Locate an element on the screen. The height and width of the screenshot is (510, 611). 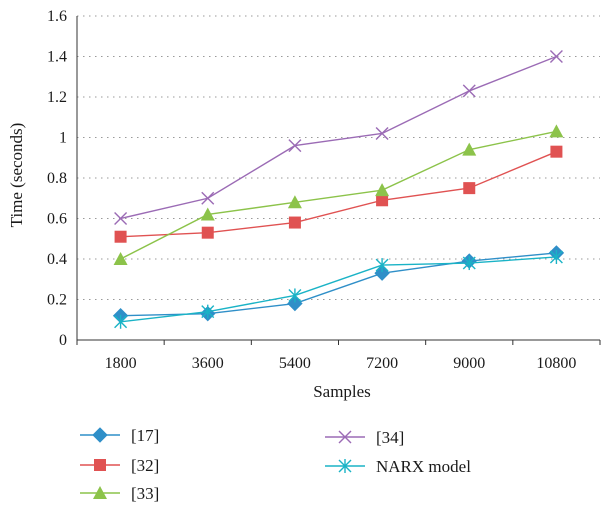
legend-label: [34] is located at coordinates (390, 437).